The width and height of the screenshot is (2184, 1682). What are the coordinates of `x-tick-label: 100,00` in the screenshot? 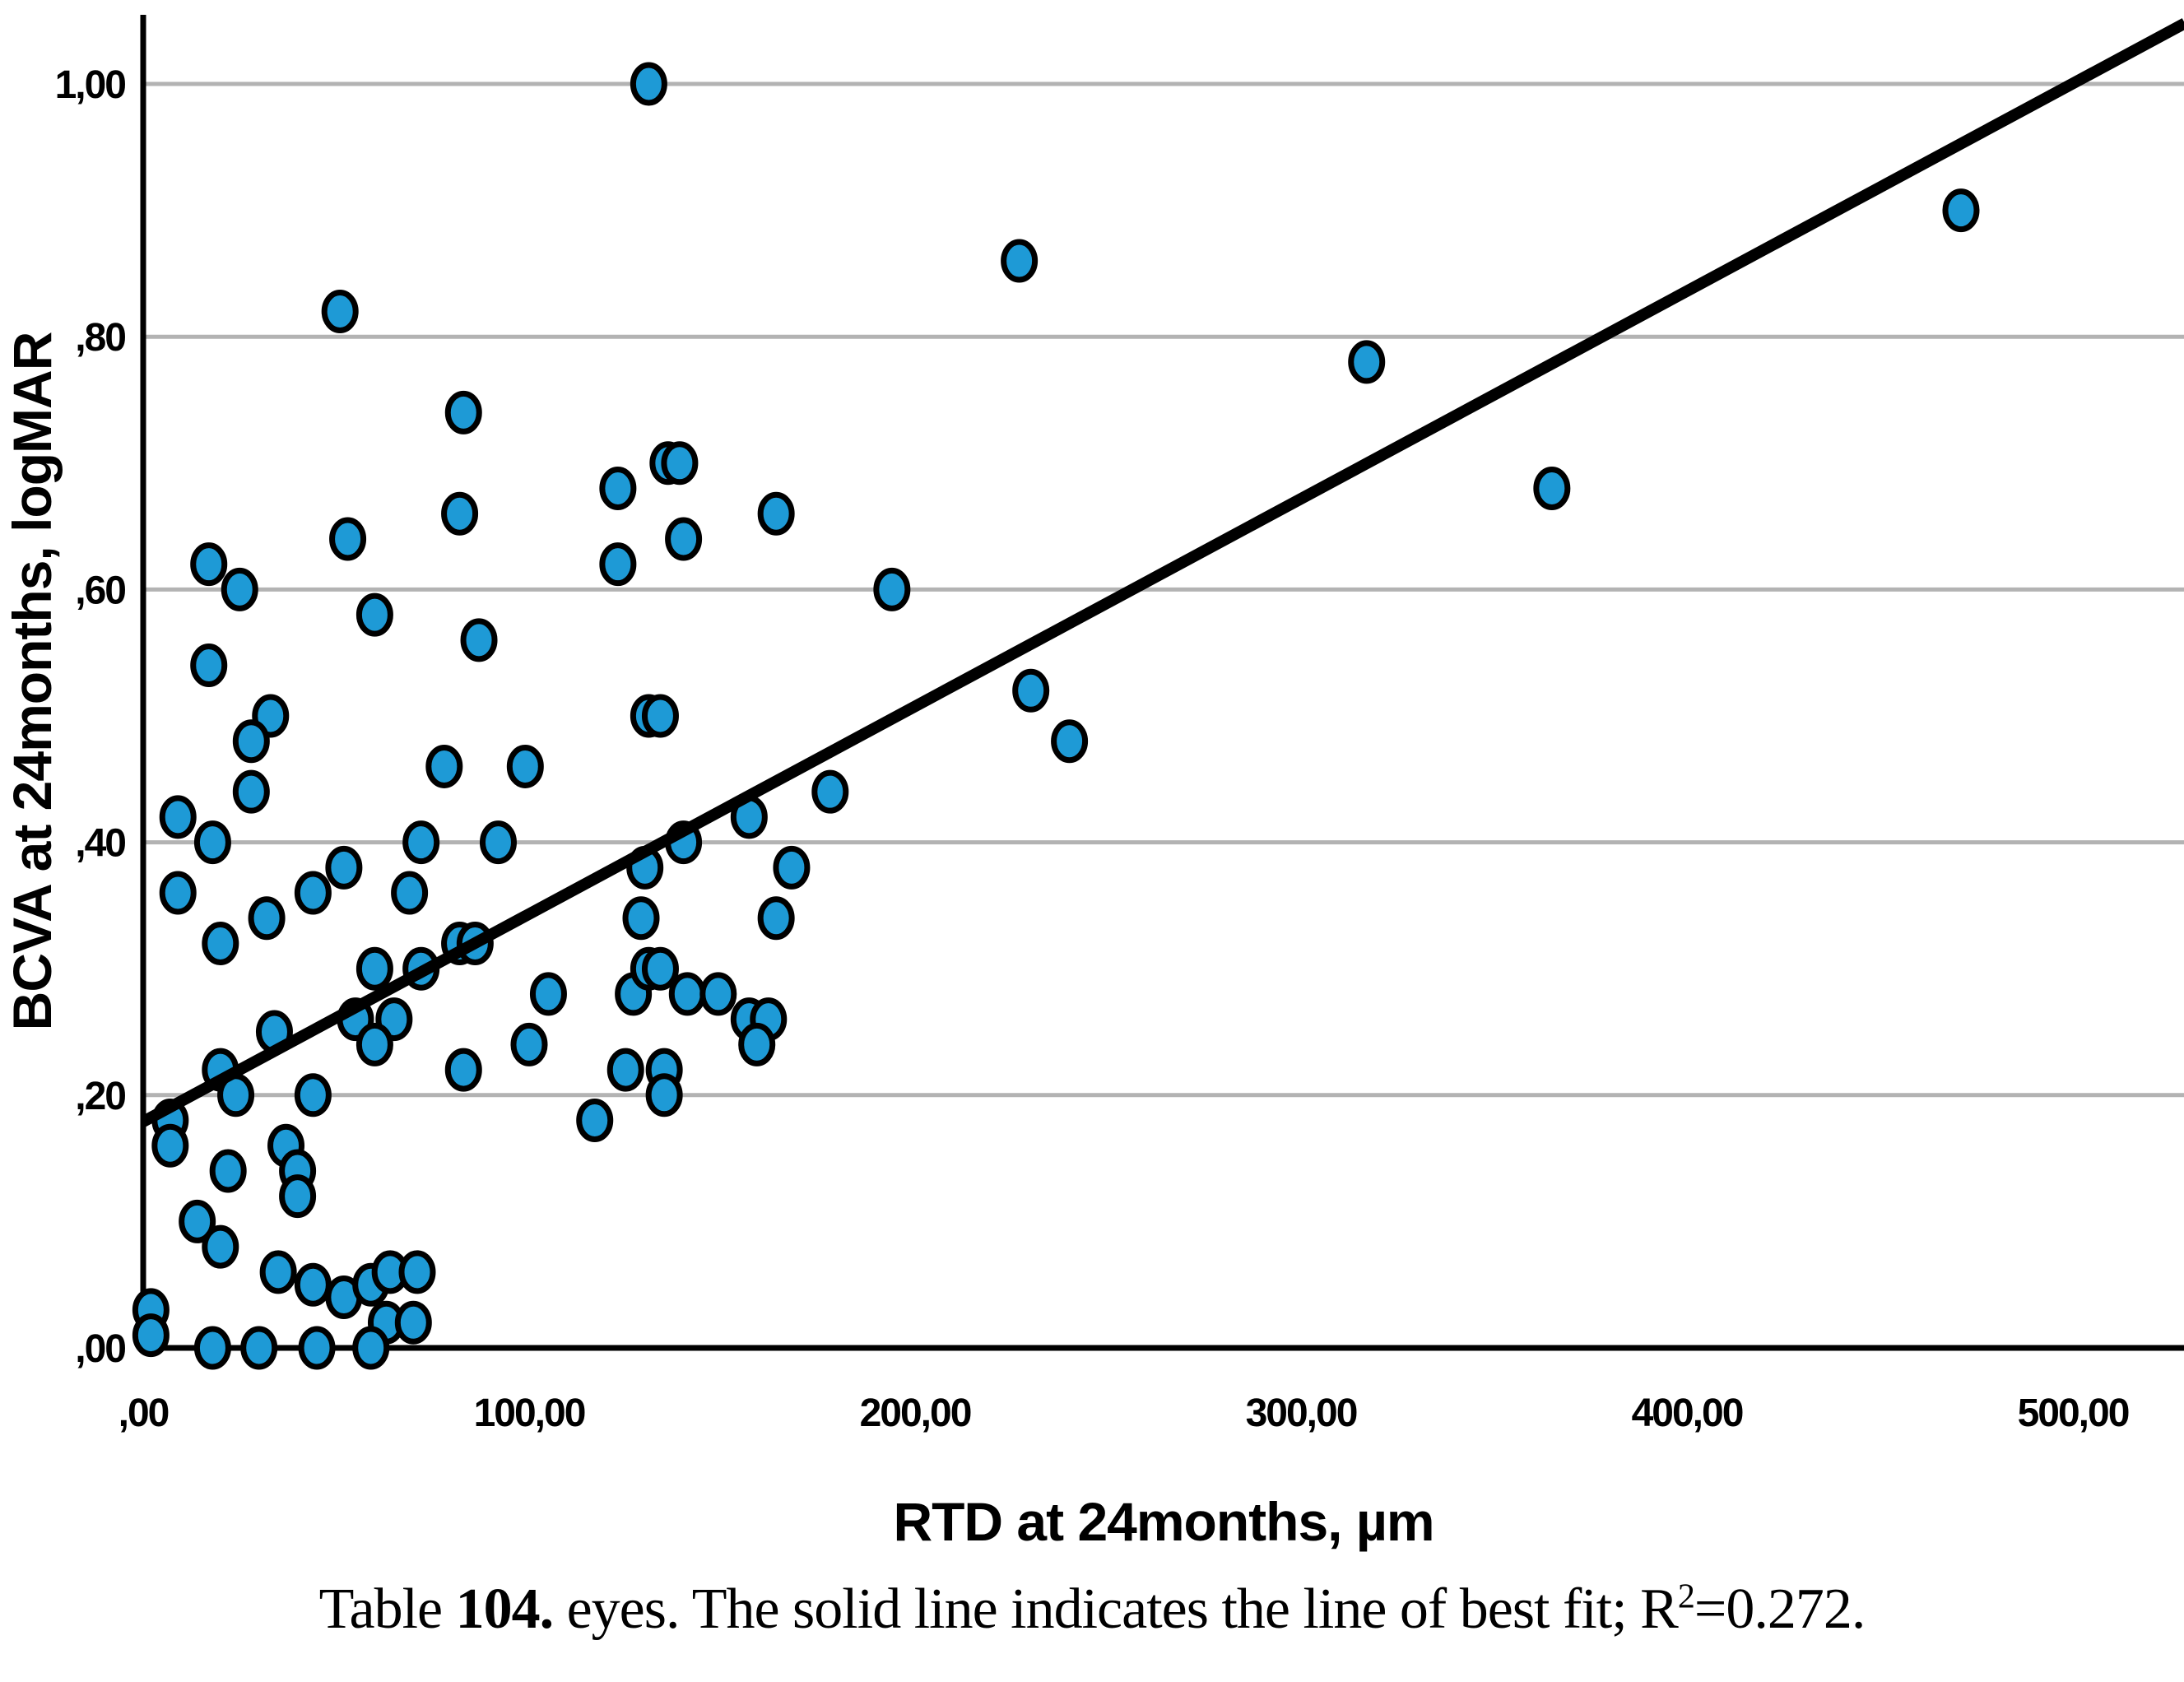 It's located at (529, 1413).